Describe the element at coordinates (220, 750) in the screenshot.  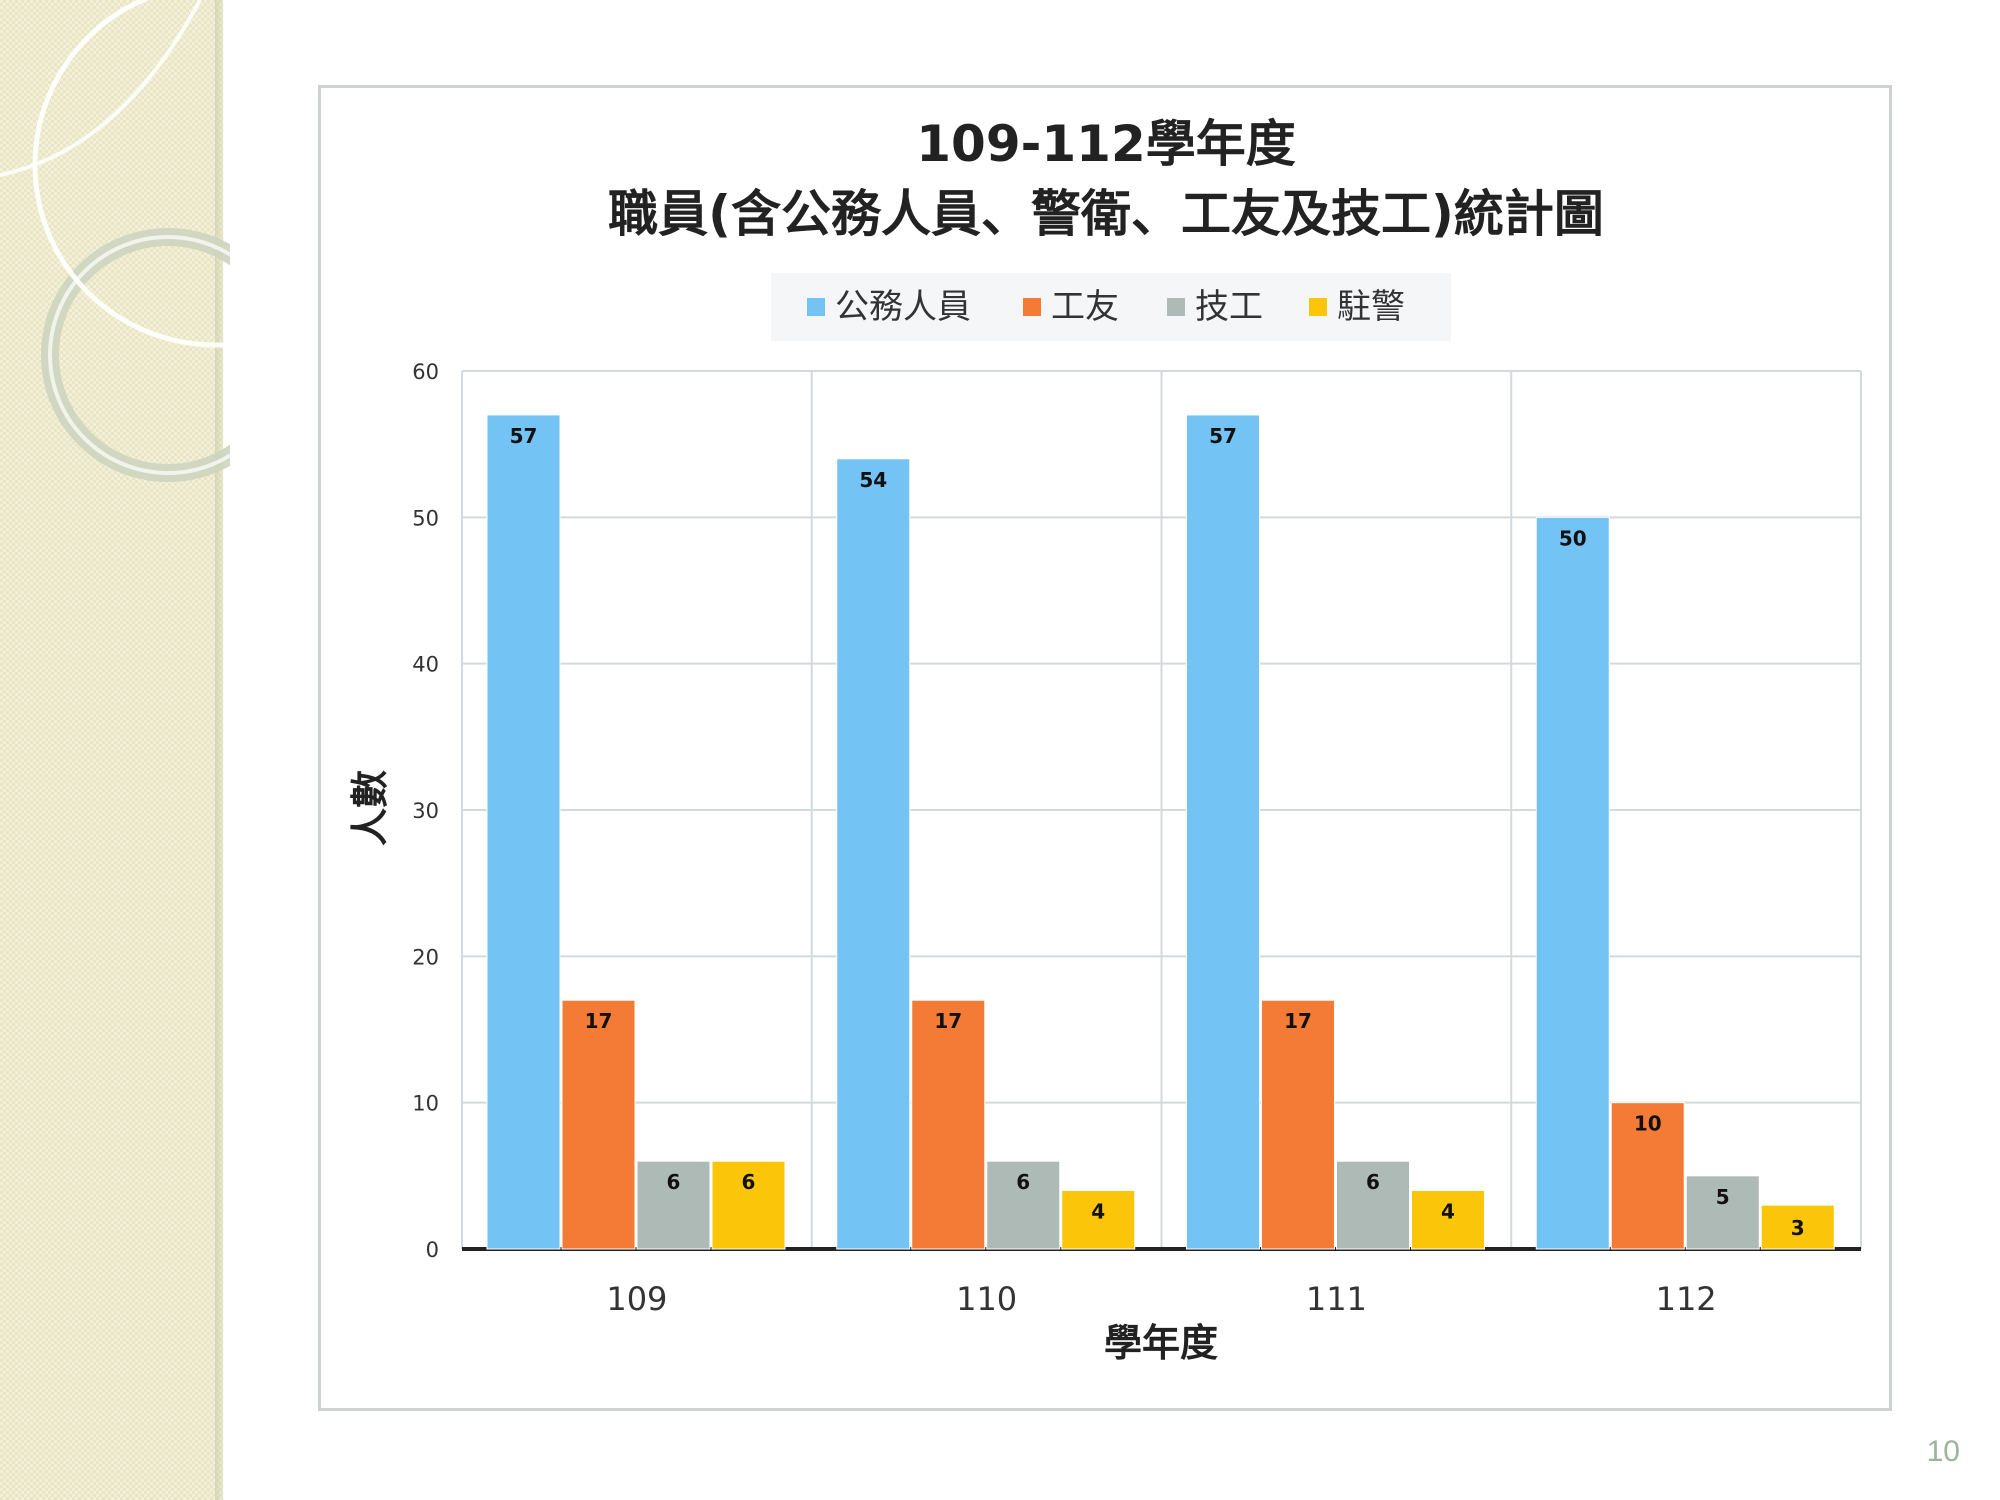
I see `side-panel-edge` at that location.